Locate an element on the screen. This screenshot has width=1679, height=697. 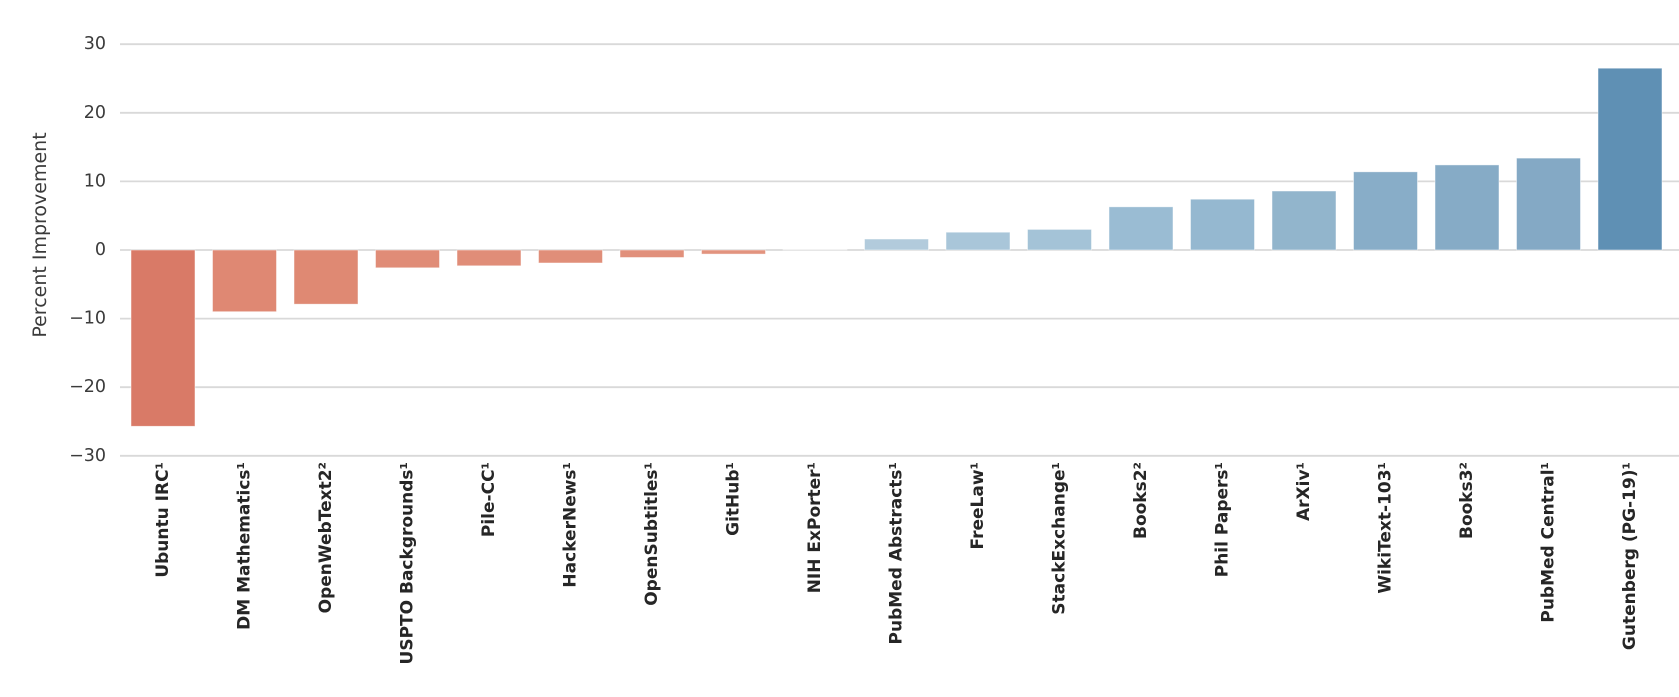
x-category-label: USPTO Backgrounds¹ is located at coordinates (408, 563).